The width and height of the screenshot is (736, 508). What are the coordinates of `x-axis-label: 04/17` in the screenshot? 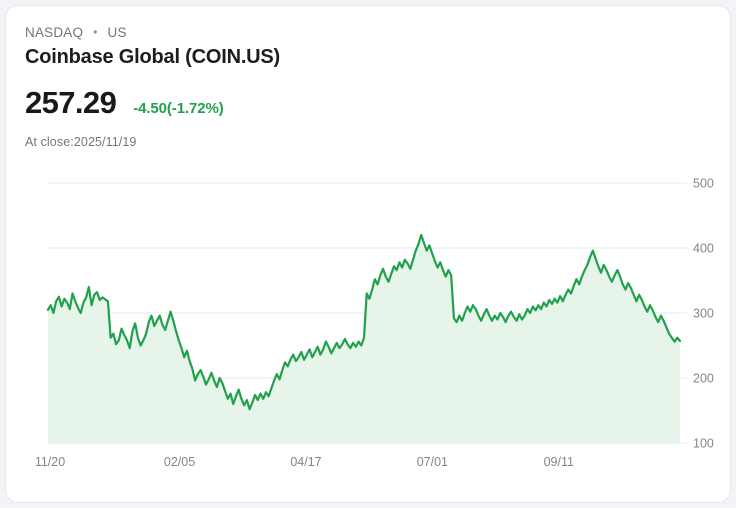 It's located at (305, 462).